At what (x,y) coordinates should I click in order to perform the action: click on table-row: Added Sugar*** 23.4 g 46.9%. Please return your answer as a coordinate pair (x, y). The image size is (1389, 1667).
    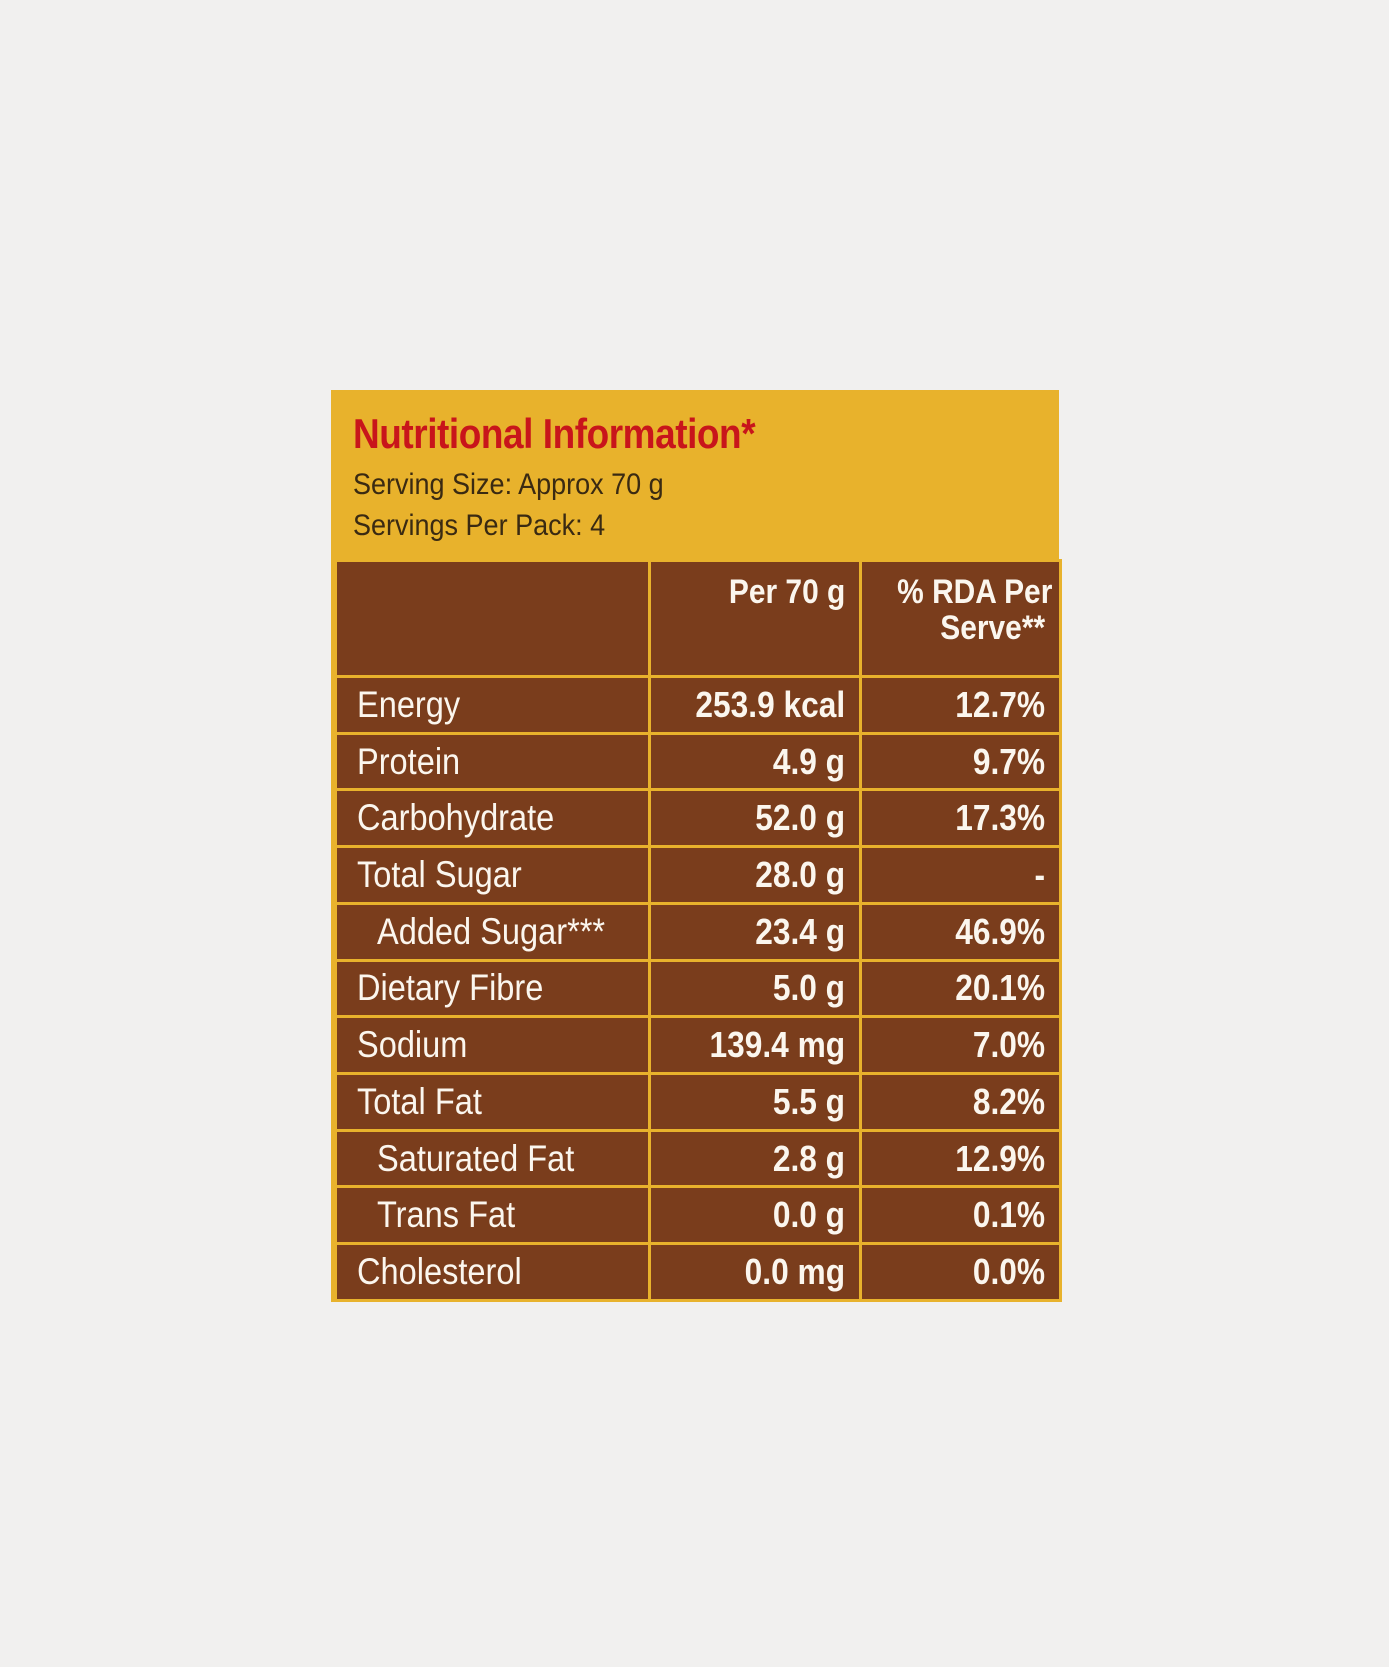
    Looking at the image, I should click on (698, 931).